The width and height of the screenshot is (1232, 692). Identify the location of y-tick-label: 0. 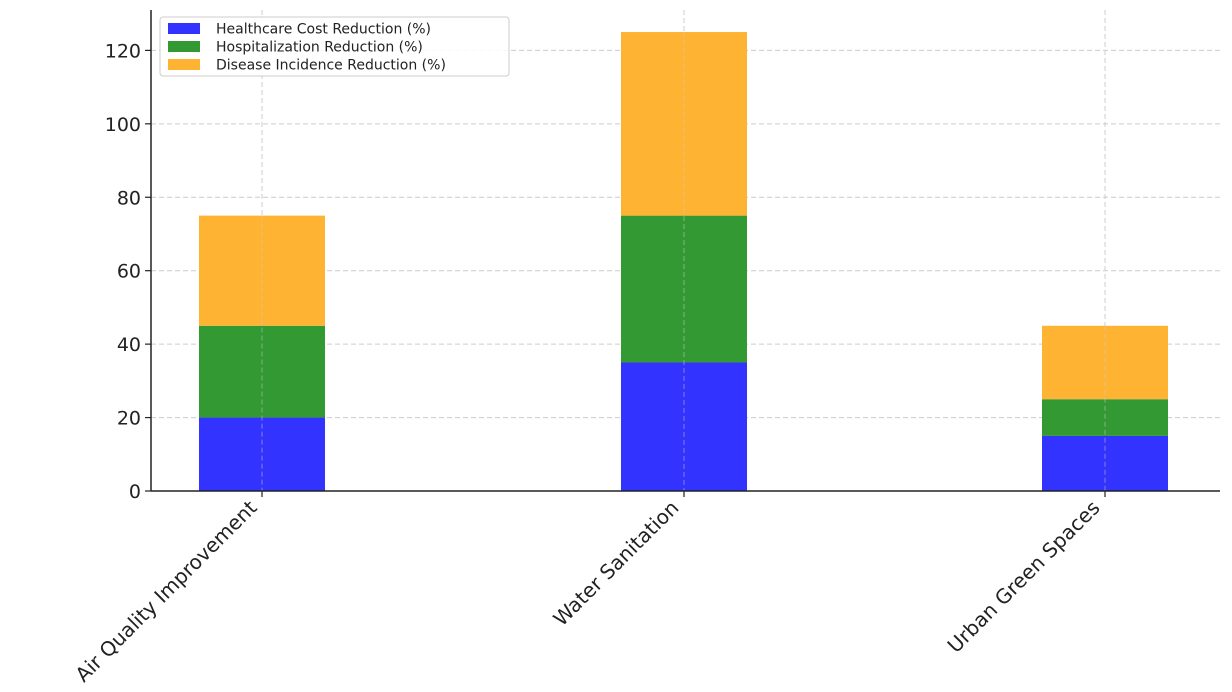
(135, 492).